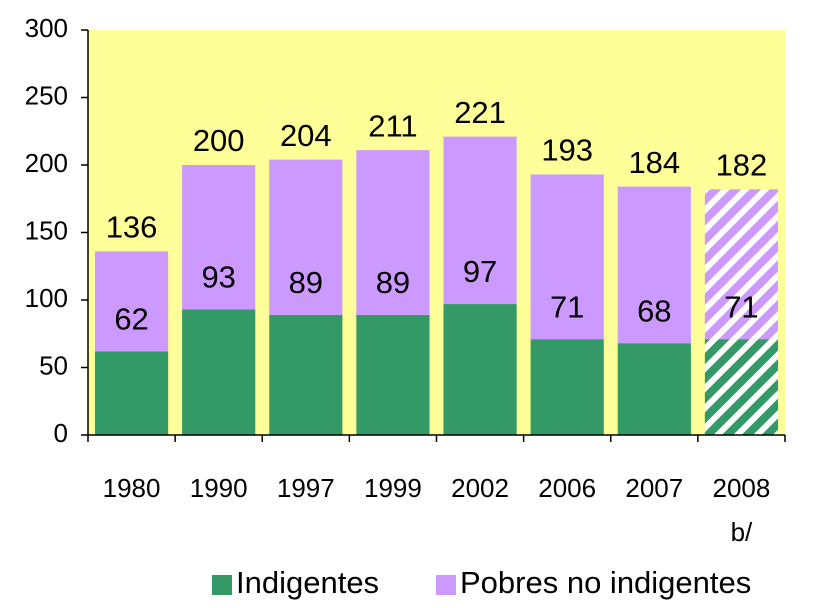 Image resolution: width=814 pixels, height=608 pixels. Describe the element at coordinates (218, 277) in the screenshot. I see `value-label: 93` at that location.